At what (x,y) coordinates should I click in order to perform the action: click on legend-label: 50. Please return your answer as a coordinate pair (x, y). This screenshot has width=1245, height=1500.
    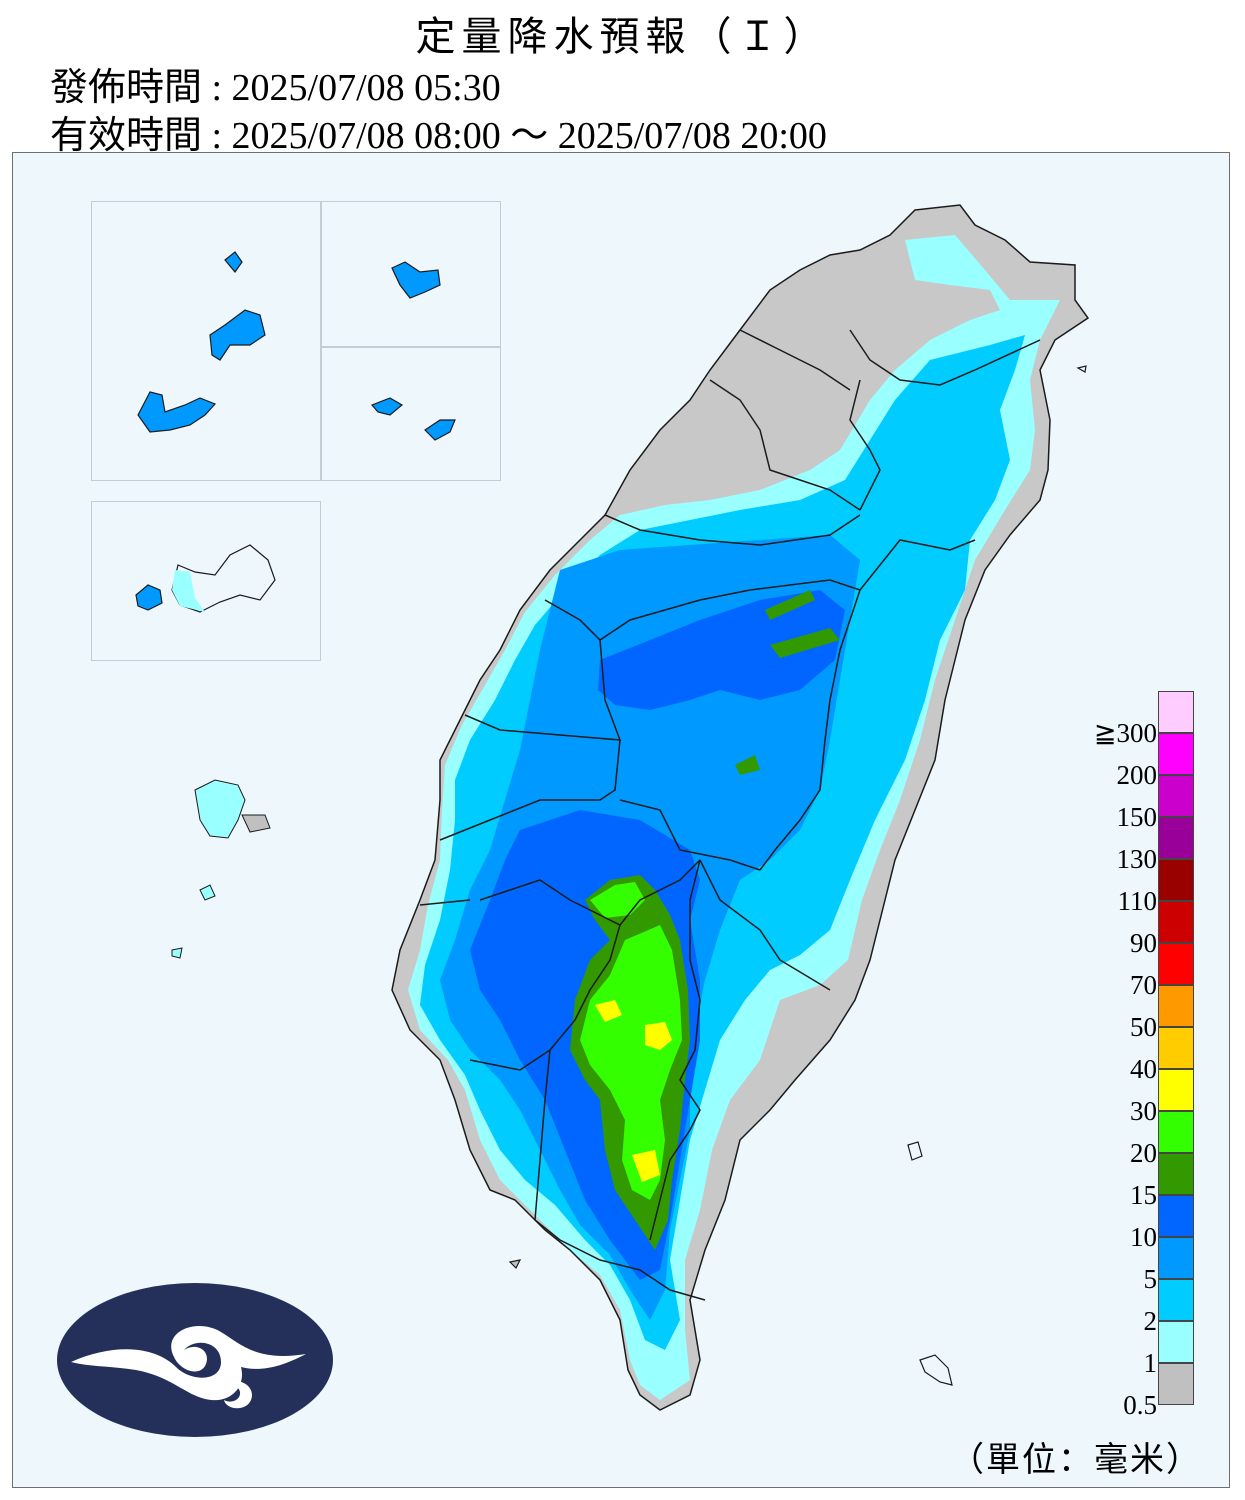
    Looking at the image, I should click on (1143, 1027).